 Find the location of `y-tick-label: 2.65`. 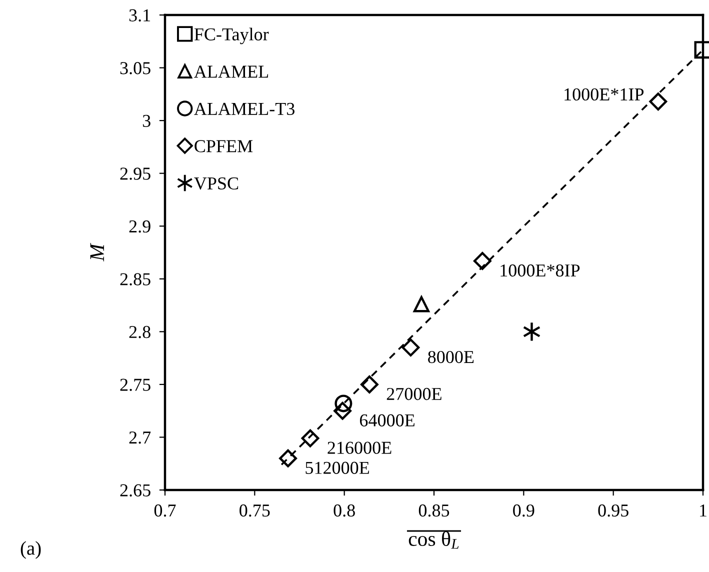

y-tick-label: 2.65 is located at coordinates (135, 490).